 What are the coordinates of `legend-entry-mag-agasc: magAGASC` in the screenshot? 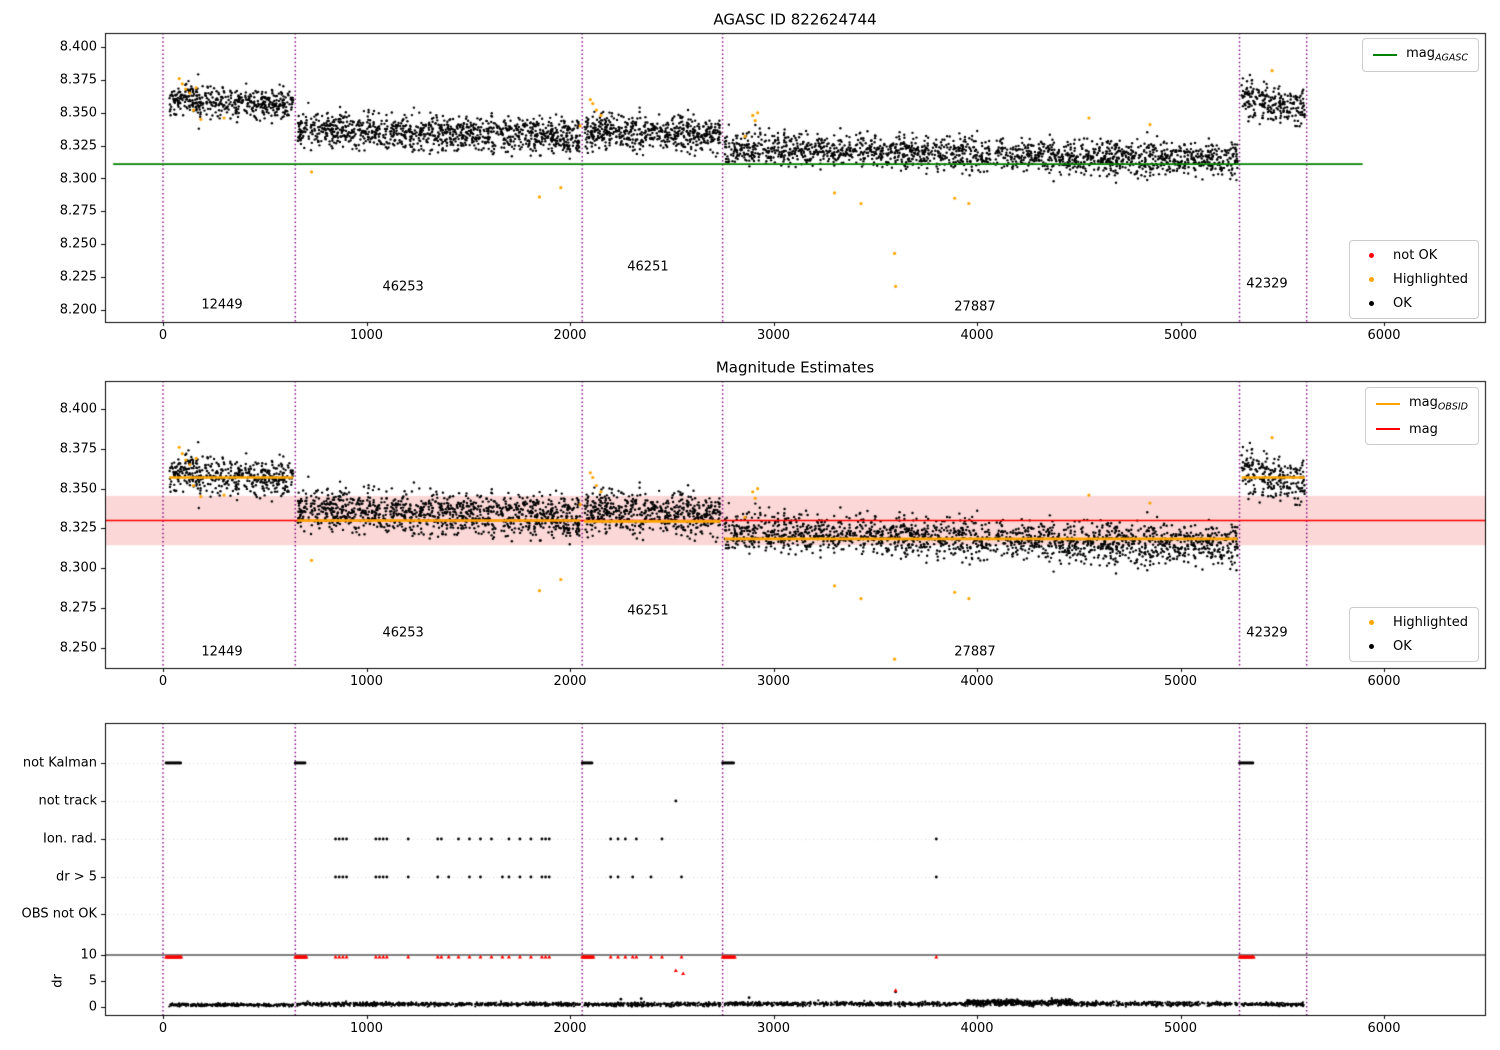 It's located at (1420, 55).